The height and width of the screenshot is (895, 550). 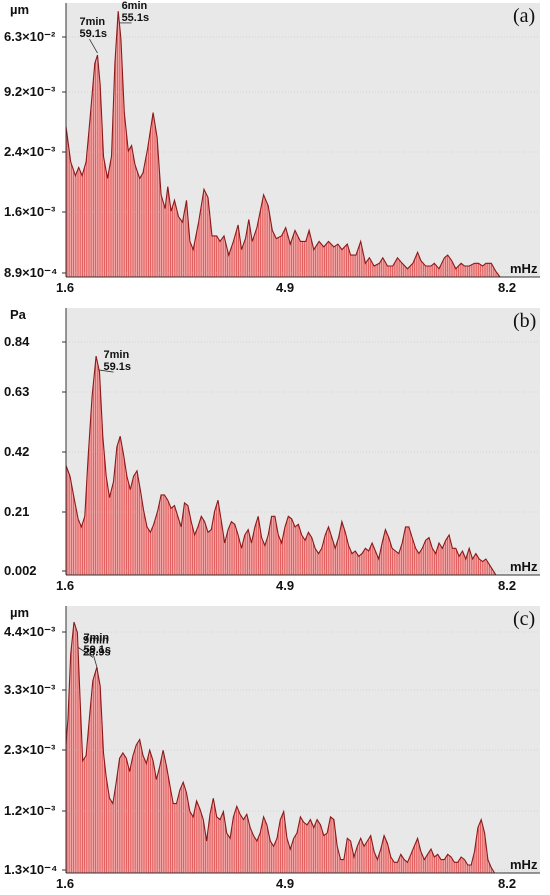 What do you see at coordinates (30, 869) in the screenshot?
I see `y-tick-label: 1.3×10⁻⁴` at bounding box center [30, 869].